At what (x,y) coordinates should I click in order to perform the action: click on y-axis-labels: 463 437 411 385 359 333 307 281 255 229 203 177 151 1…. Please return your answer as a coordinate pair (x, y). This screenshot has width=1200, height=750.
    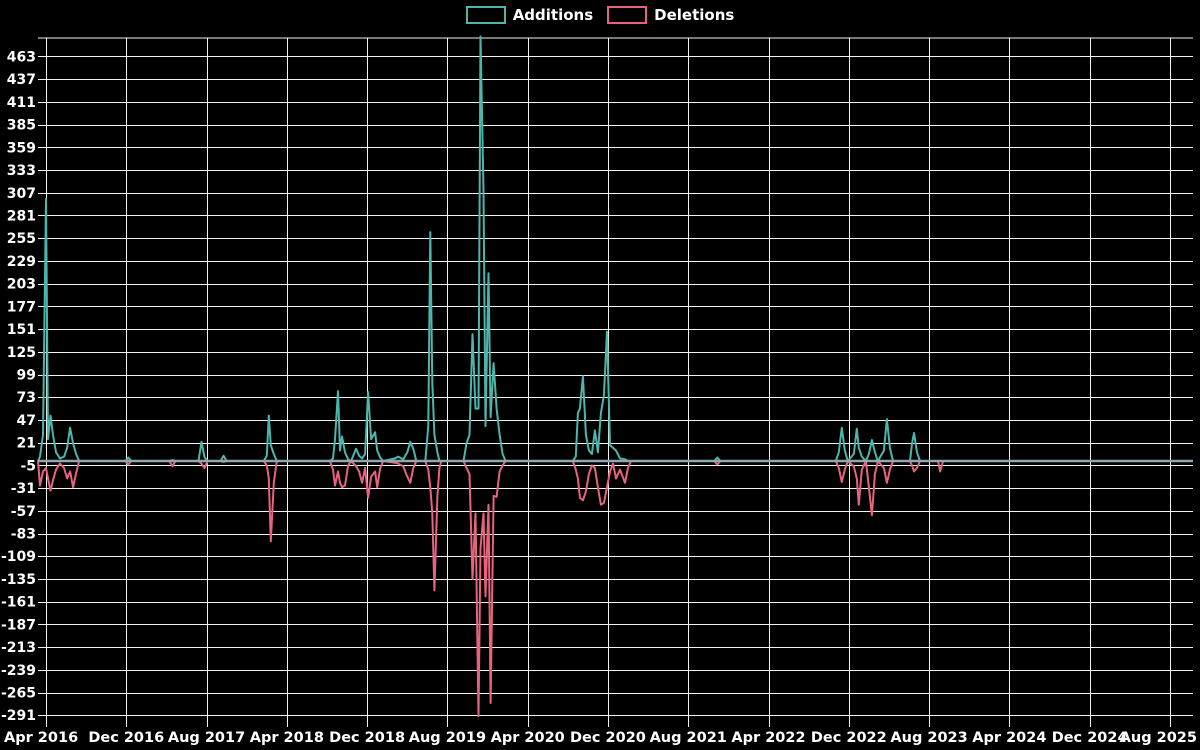
    Looking at the image, I should click on (18, 386).